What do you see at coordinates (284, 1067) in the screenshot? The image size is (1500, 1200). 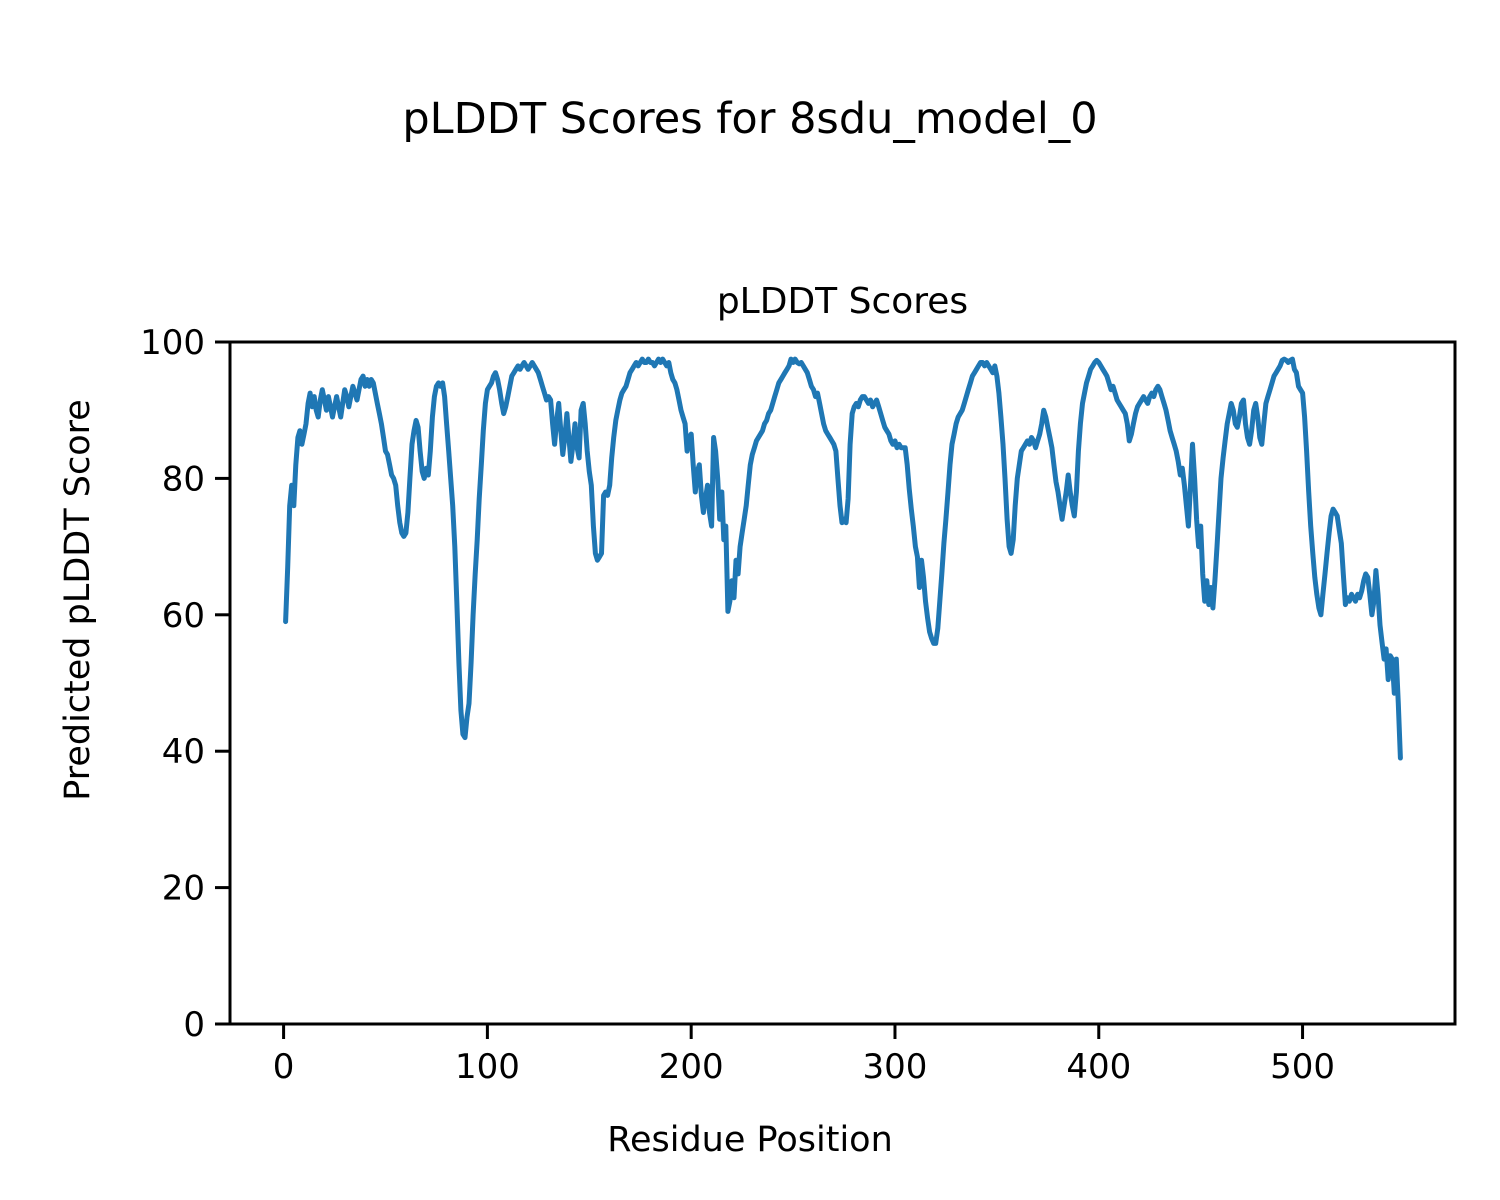 I see `x-tick-label: 0` at bounding box center [284, 1067].